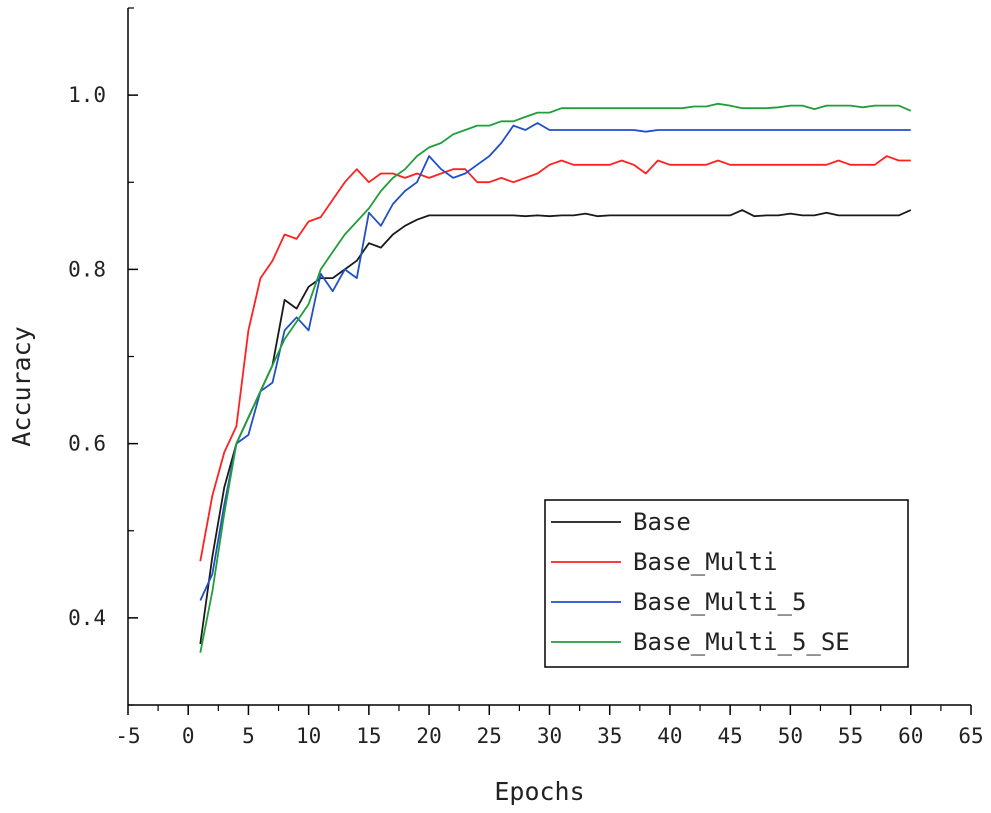 The width and height of the screenshot is (991, 813). Describe the element at coordinates (308, 736) in the screenshot. I see `x-tick-label: 10` at that location.